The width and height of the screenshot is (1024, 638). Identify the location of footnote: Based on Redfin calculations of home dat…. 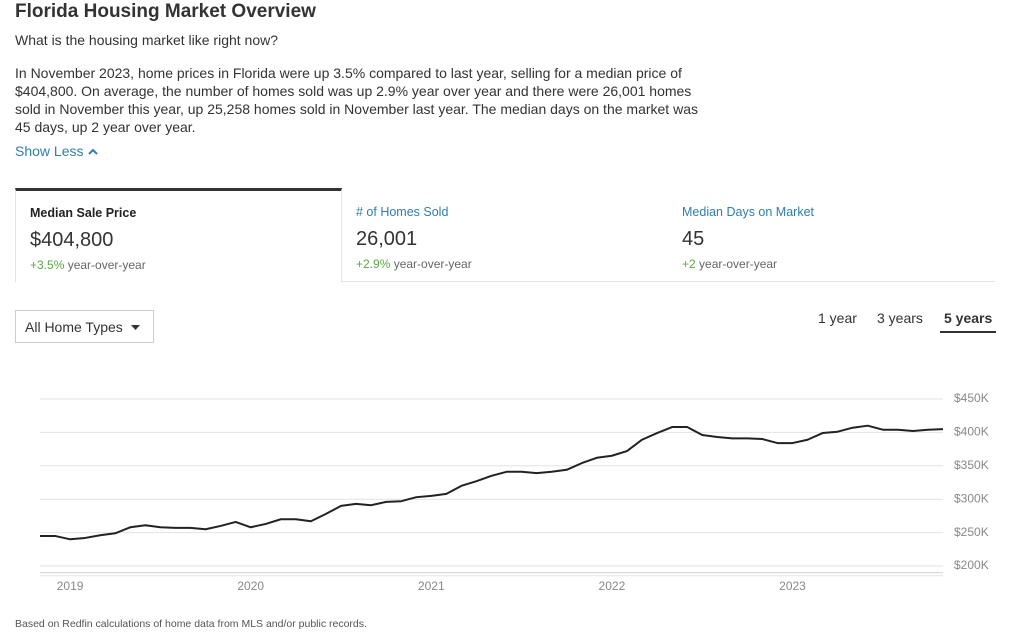
(191, 624).